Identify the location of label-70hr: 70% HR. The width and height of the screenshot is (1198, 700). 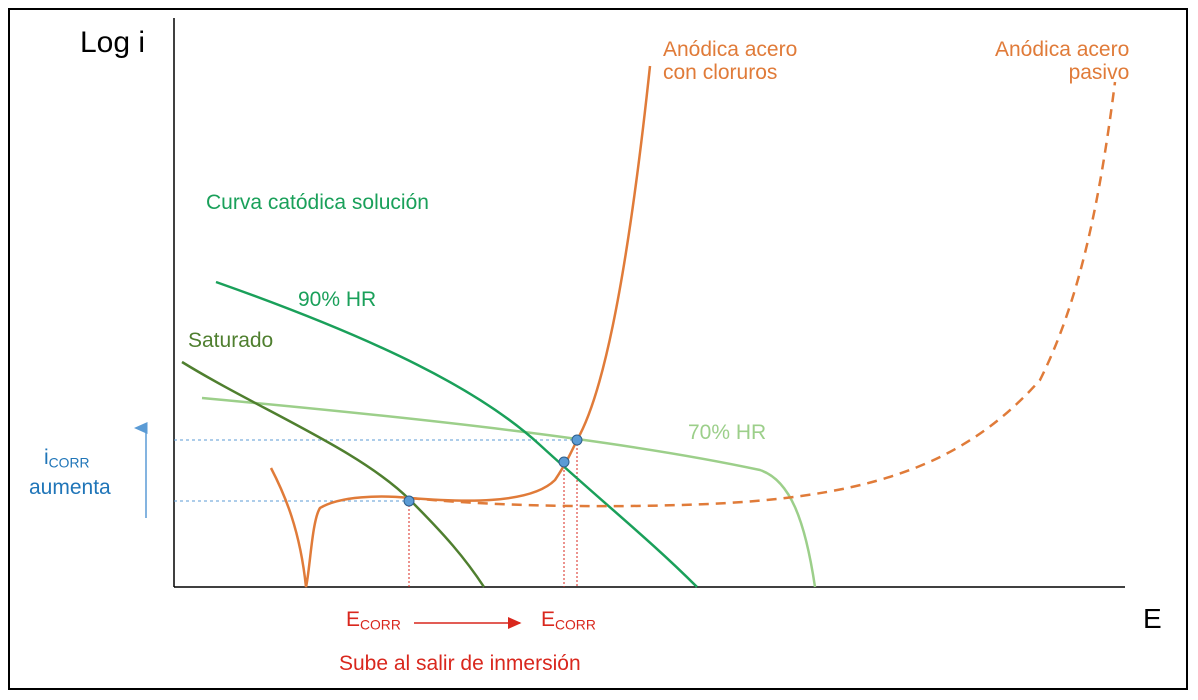
(727, 432).